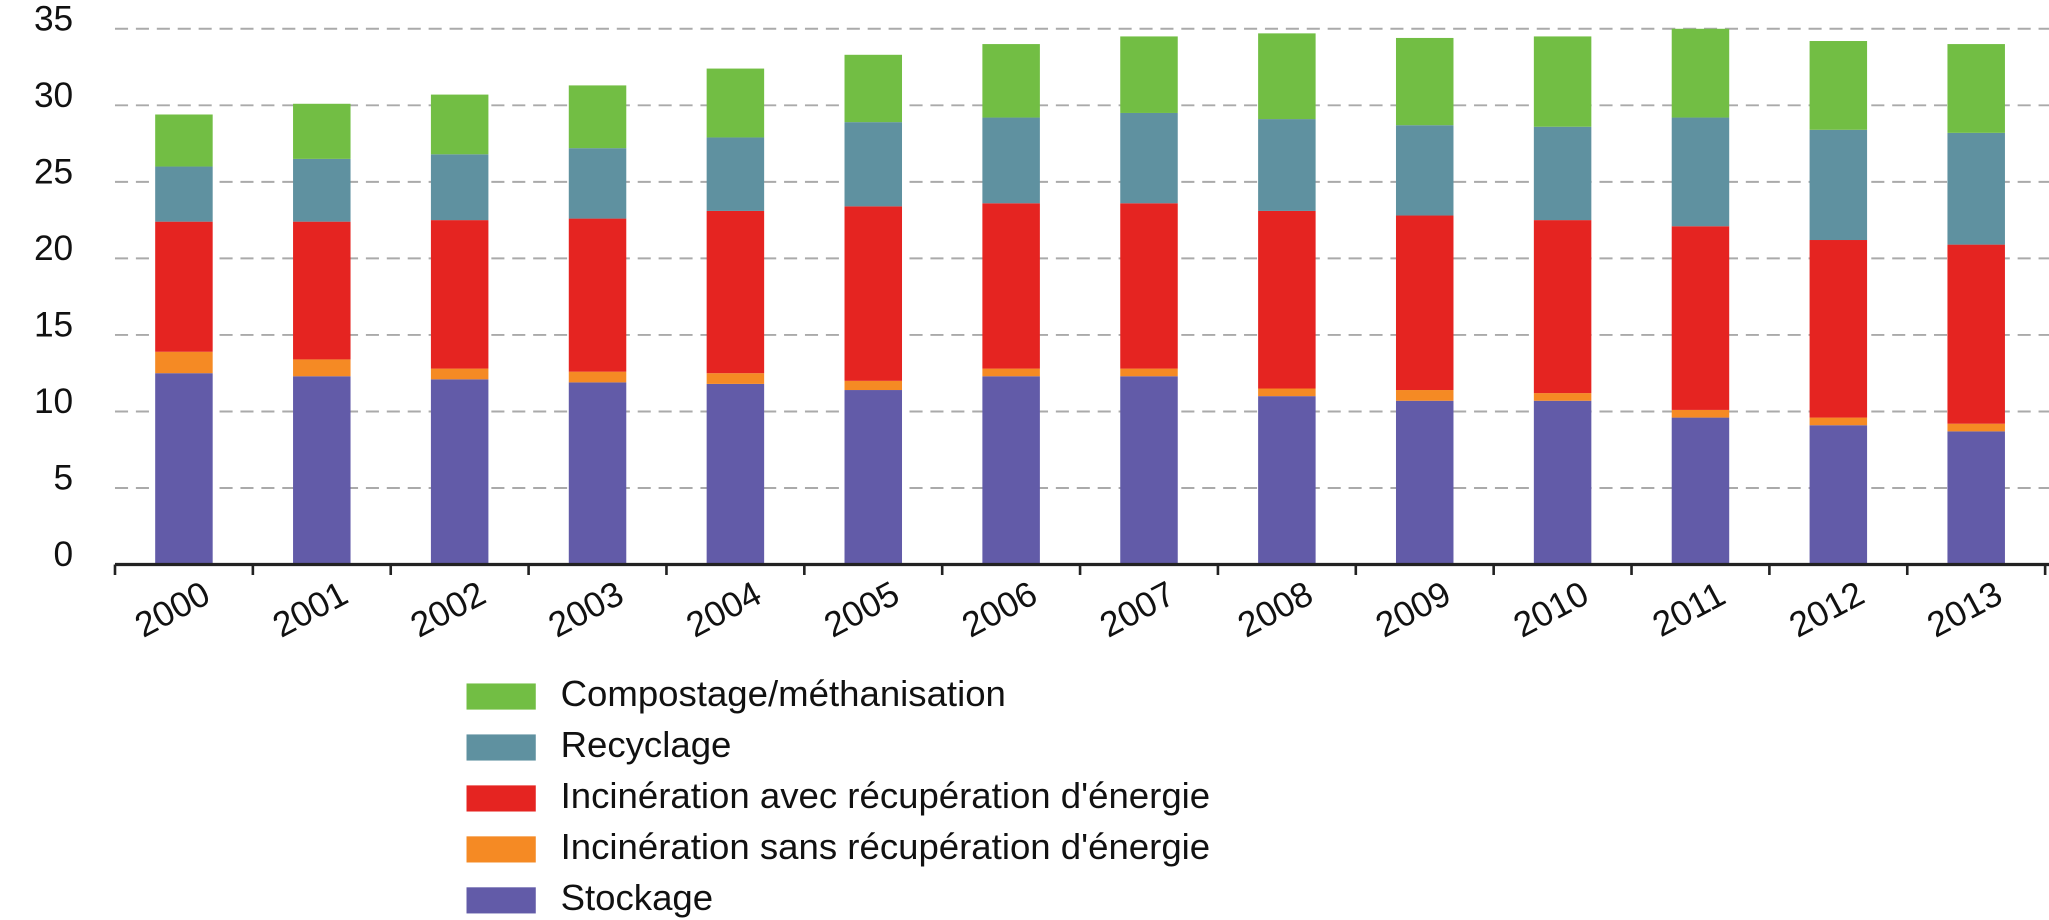  Describe the element at coordinates (1827, 609) in the screenshot. I see `x-tick-label: 2012` at that location.